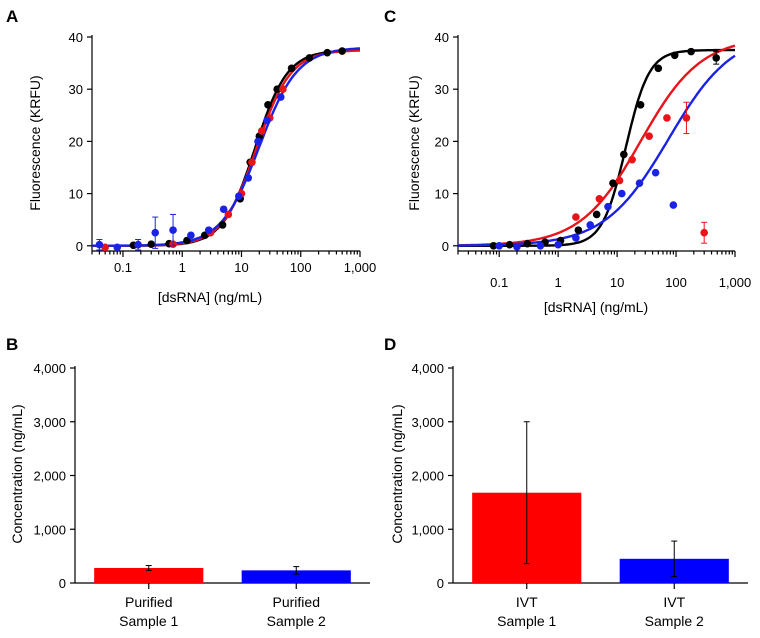 Image resolution: width=760 pixels, height=638 pixels. Describe the element at coordinates (676, 282) in the screenshot. I see `panel-c-x-tick-label: 100` at that location.